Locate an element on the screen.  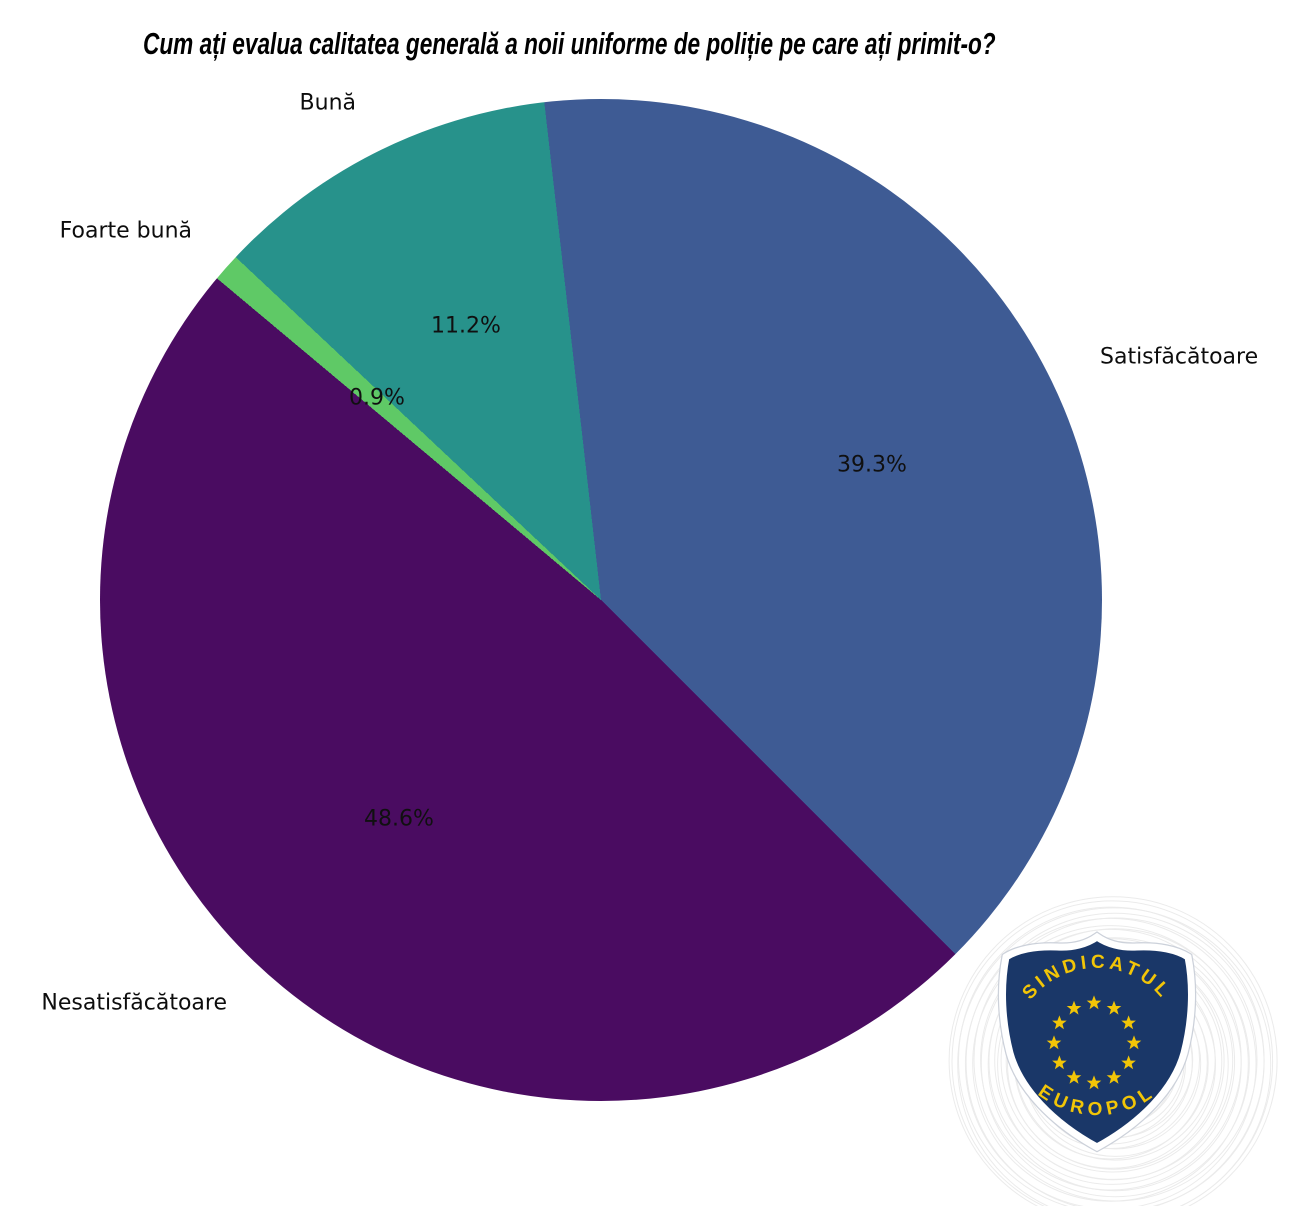
slice-label-foarte-buna: Foarte bună is located at coordinates (125, 231).